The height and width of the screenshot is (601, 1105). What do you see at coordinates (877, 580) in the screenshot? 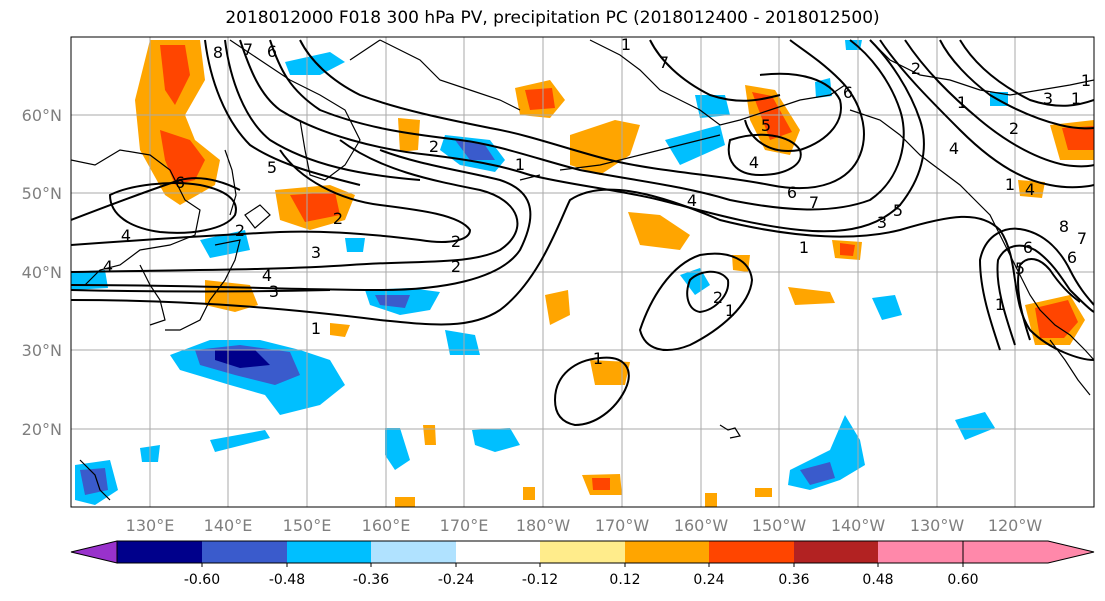
I see `colorbar-tick-label: 0.48` at bounding box center [877, 580].